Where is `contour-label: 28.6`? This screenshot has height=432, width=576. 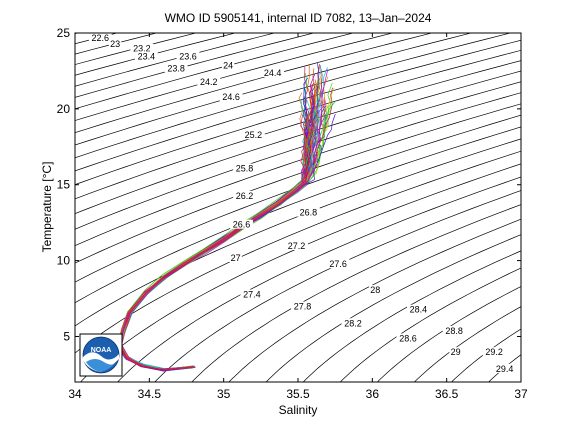
contour-label: 28.6 is located at coordinates (408, 339).